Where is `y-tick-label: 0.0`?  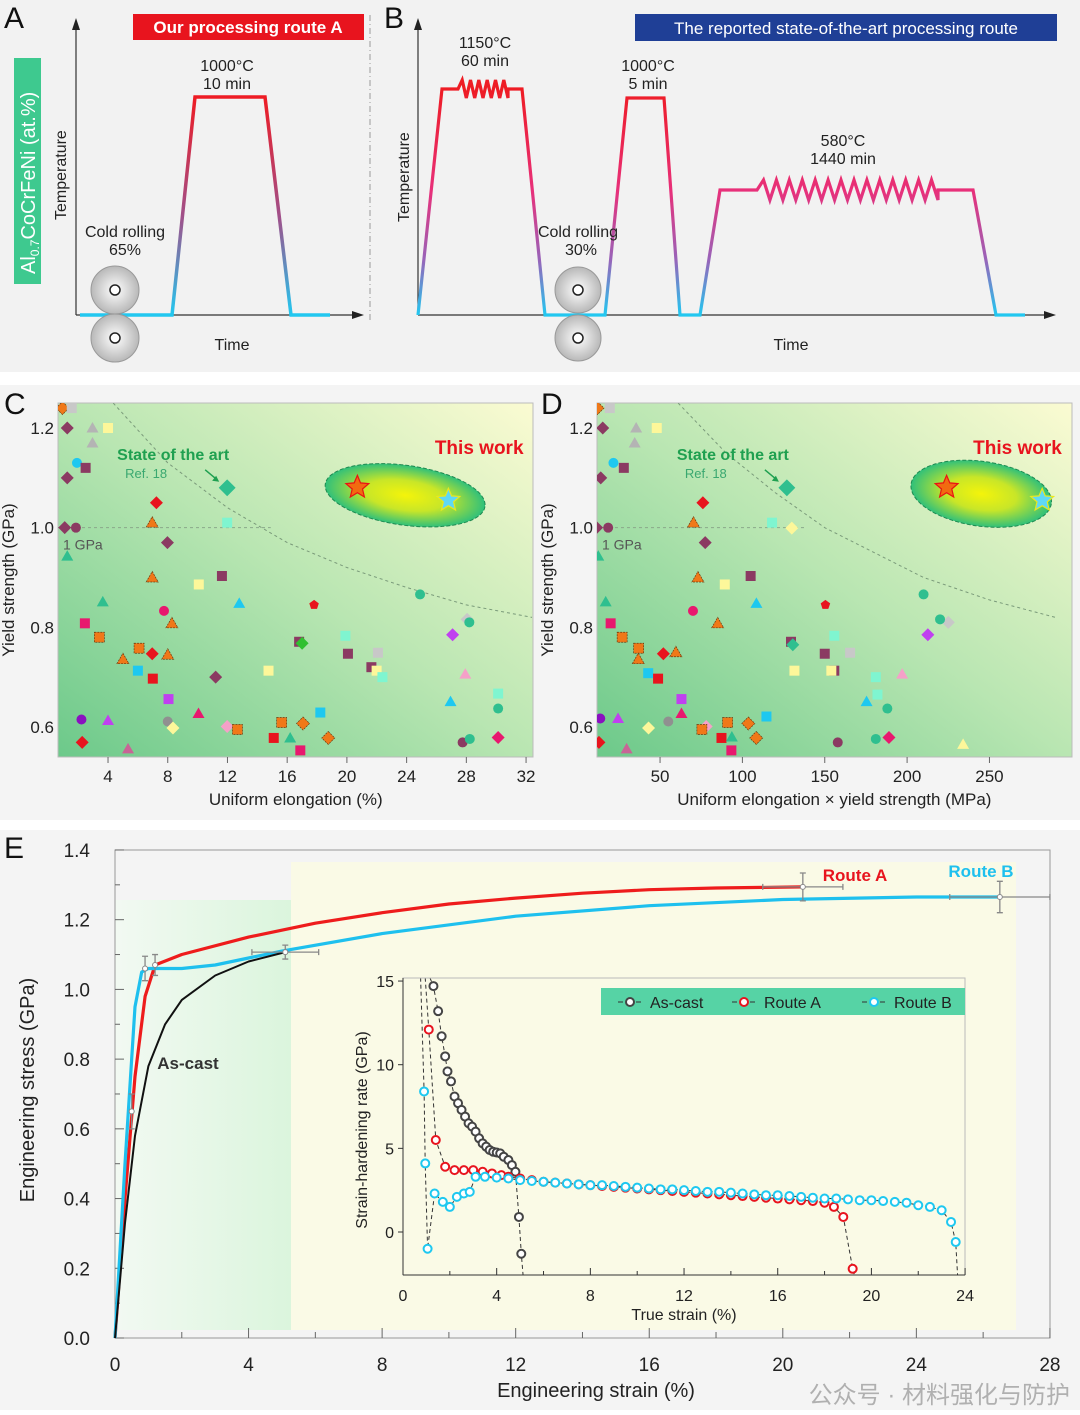
y-tick-label: 0.0 is located at coordinates (77, 1339).